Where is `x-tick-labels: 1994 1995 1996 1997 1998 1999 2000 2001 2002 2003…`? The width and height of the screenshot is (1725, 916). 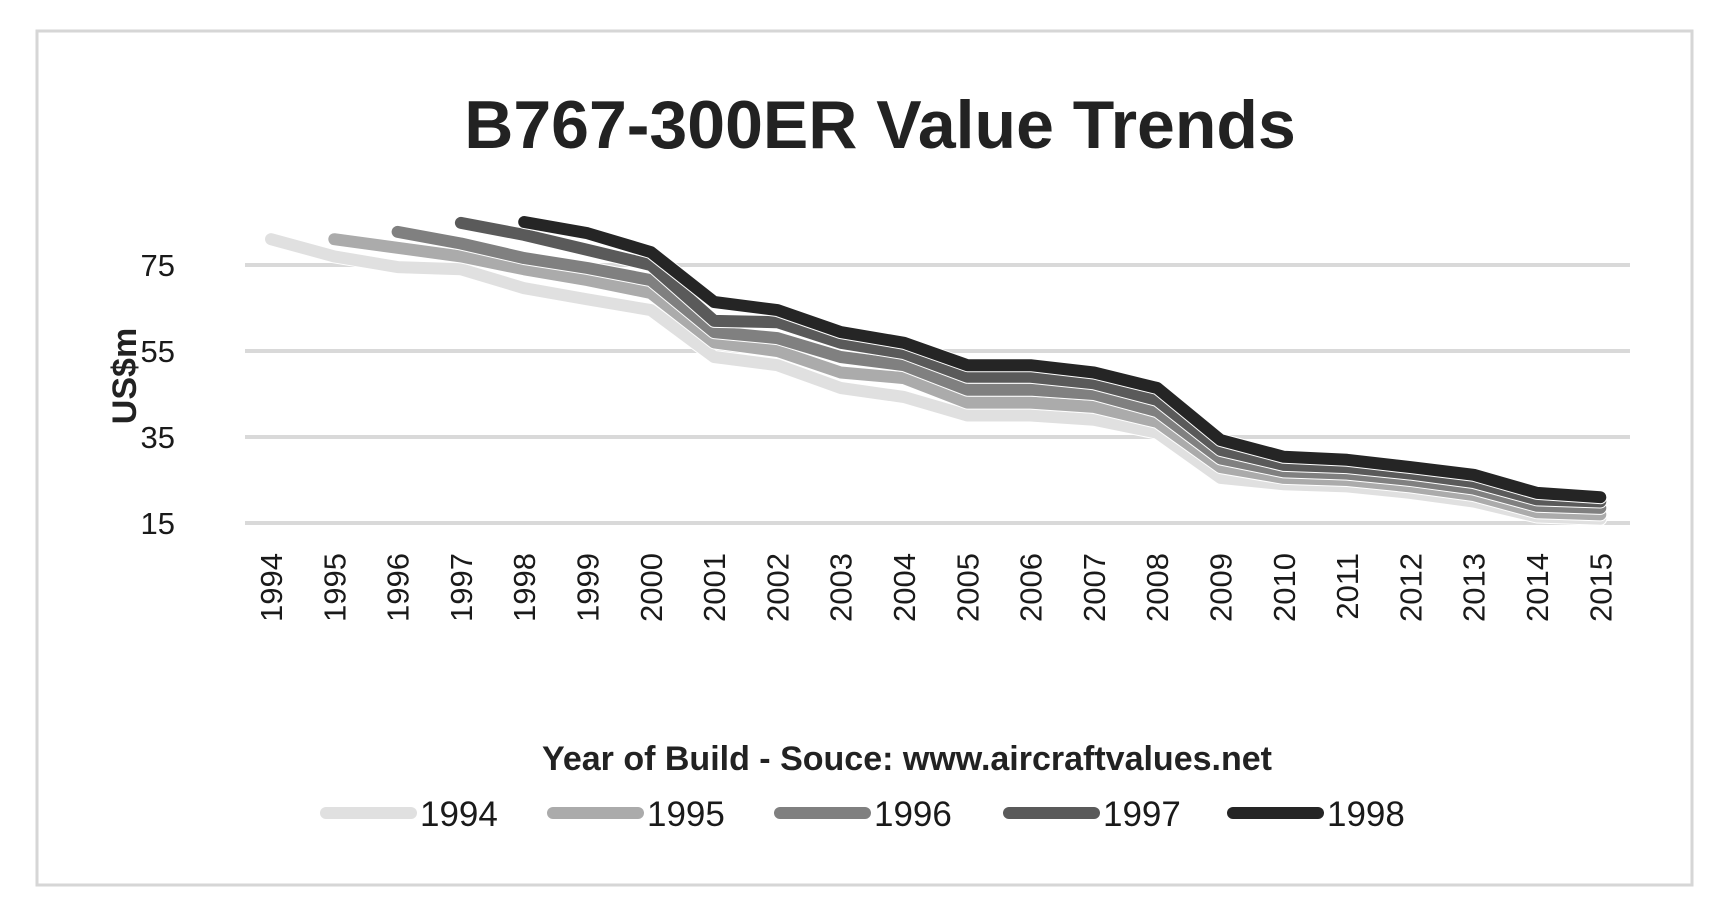
x-tick-labels: 1994 1995 1996 1997 1998 1999 2000 2001 2002 2003… is located at coordinates (936, 587).